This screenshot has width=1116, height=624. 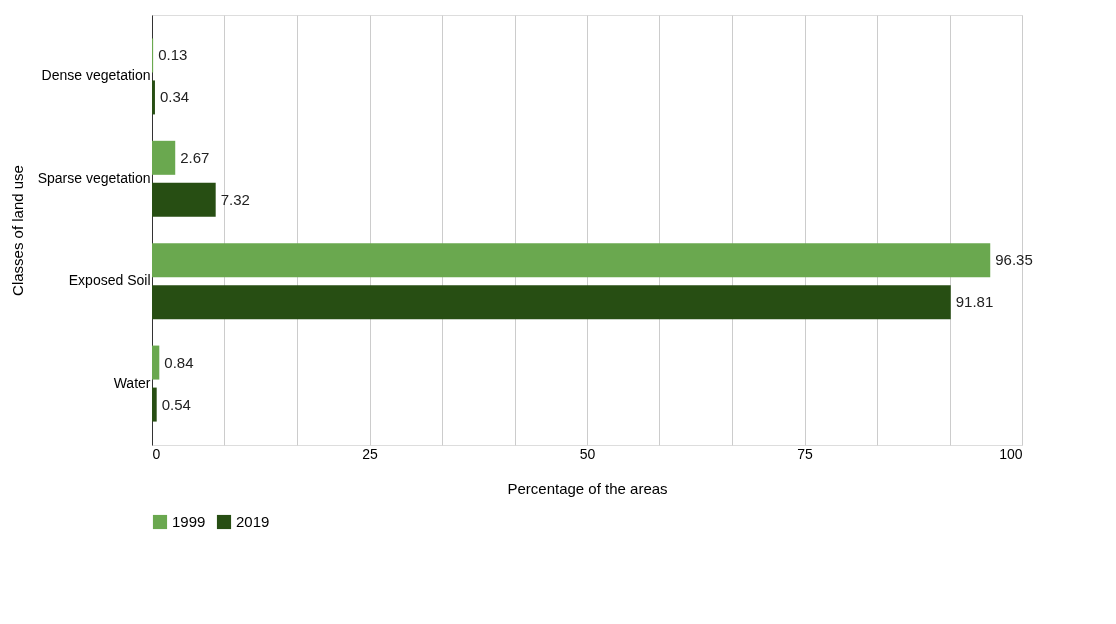 What do you see at coordinates (96, 75) in the screenshot?
I see `y-tick-label: Dense vegetation` at bounding box center [96, 75].